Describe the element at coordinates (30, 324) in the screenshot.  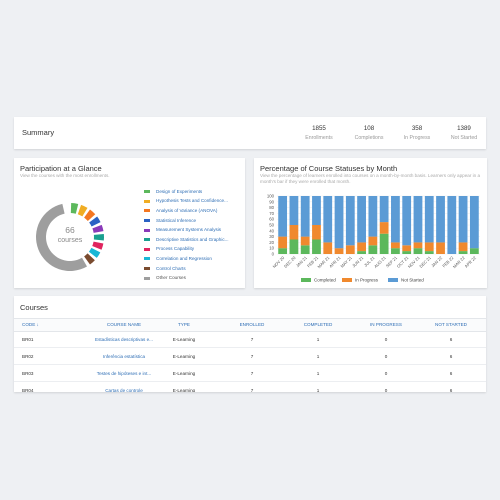
I see `col-code: CODE ↓` at that location.